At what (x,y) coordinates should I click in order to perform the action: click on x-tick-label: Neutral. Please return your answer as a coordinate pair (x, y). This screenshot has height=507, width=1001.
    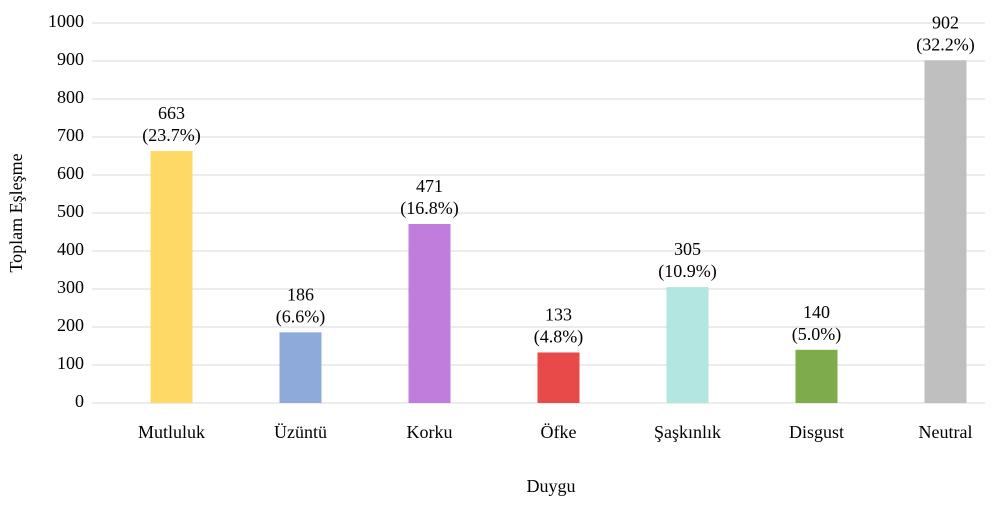
    Looking at the image, I should click on (946, 432).